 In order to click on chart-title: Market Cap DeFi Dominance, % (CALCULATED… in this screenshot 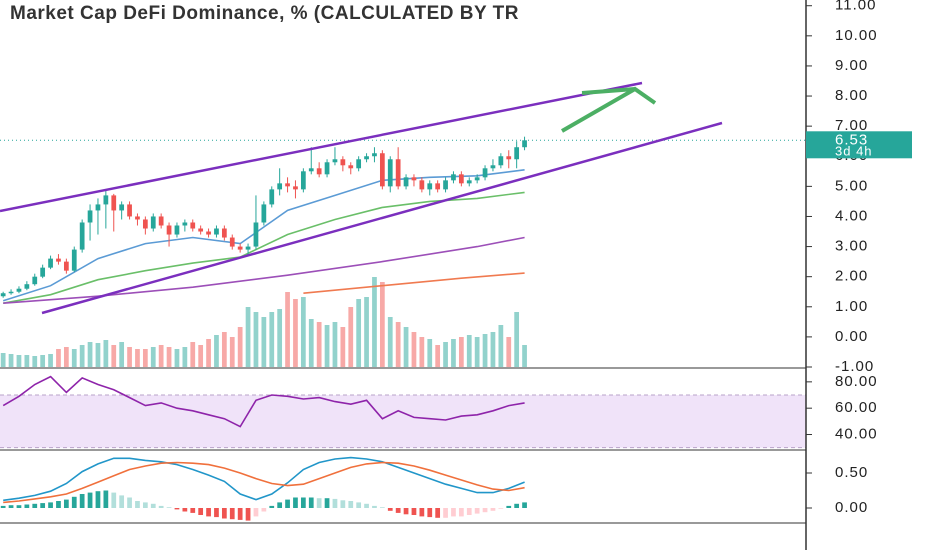, I will do `click(264, 13)`.